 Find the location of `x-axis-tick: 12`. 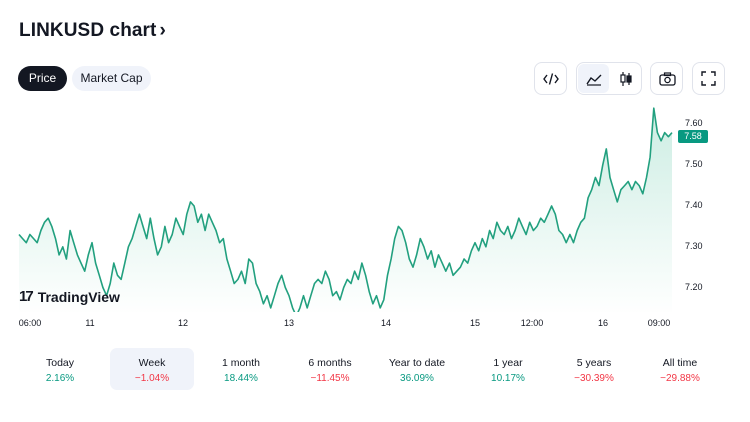

x-axis-tick: 12 is located at coordinates (183, 323).